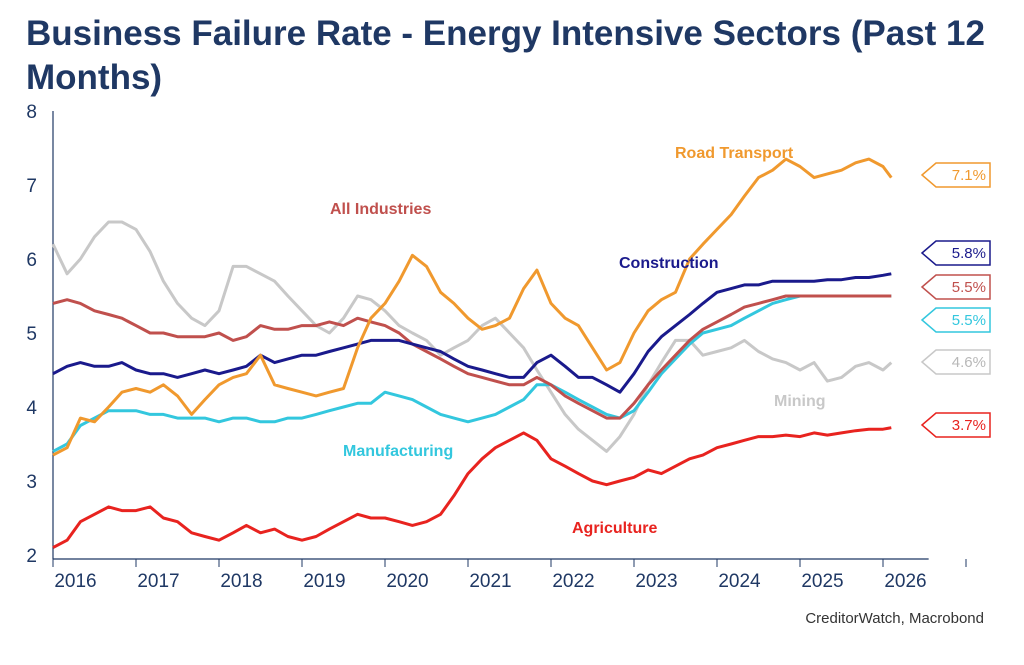 The width and height of the screenshot is (1024, 665). I want to click on series-label: Agriculture, so click(614, 528).